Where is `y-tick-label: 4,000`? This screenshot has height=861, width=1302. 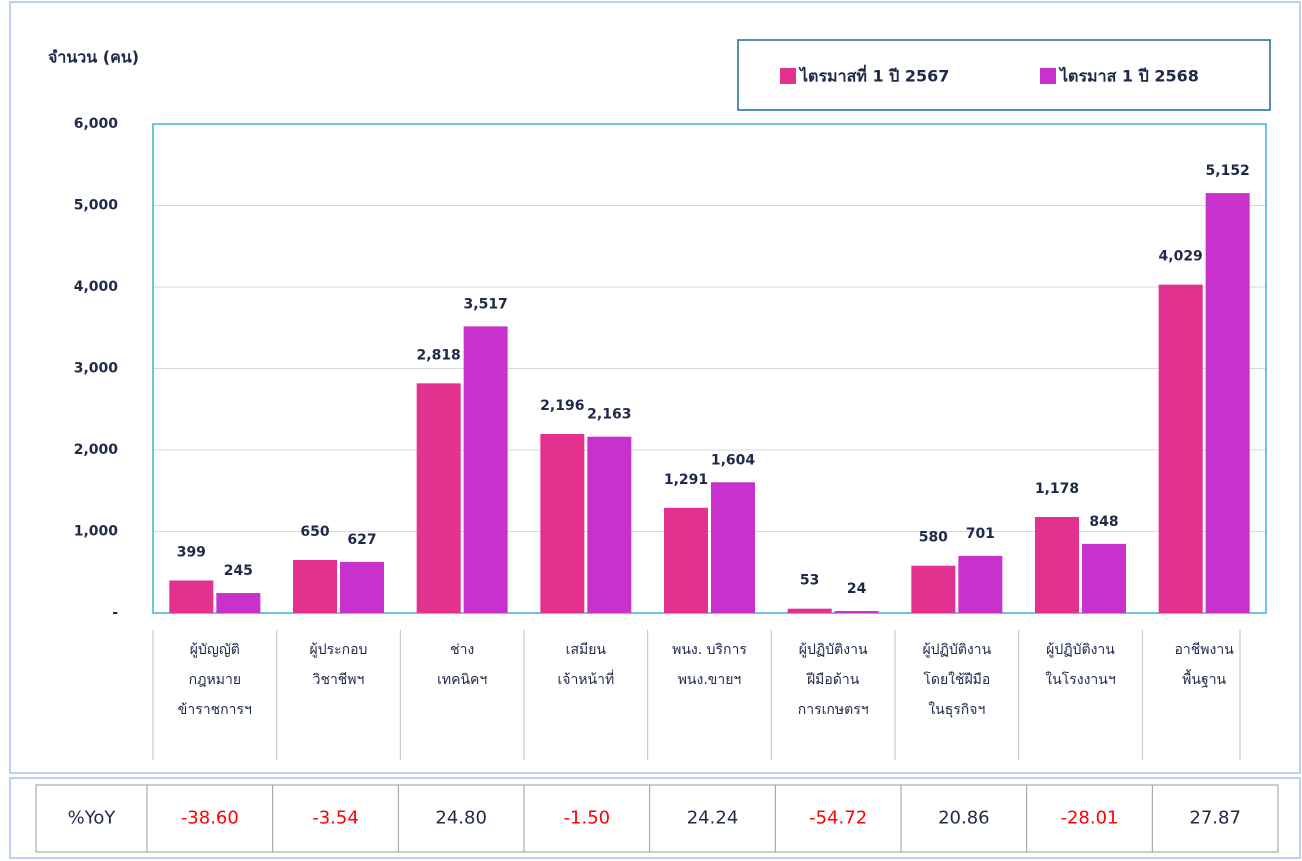
y-tick-label: 4,000 is located at coordinates (96, 287).